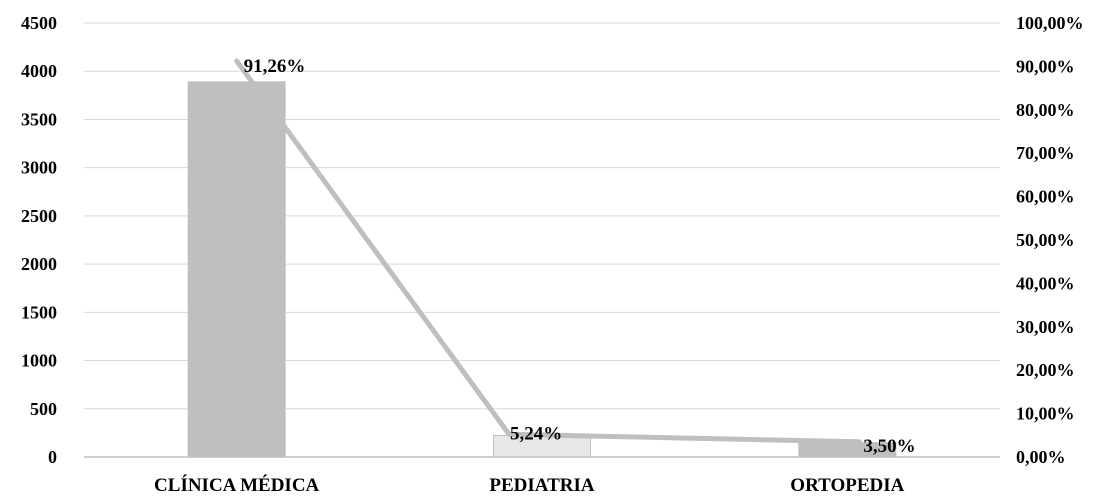 The image size is (1111, 501). I want to click on data-label: 5,24%, so click(536, 433).